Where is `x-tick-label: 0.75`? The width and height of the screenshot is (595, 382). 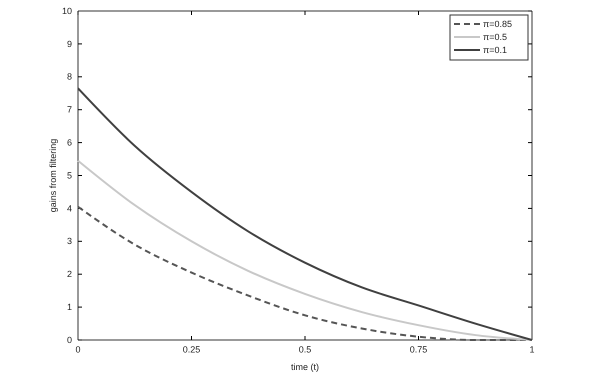 x-tick-label: 0.75 is located at coordinates (419, 349).